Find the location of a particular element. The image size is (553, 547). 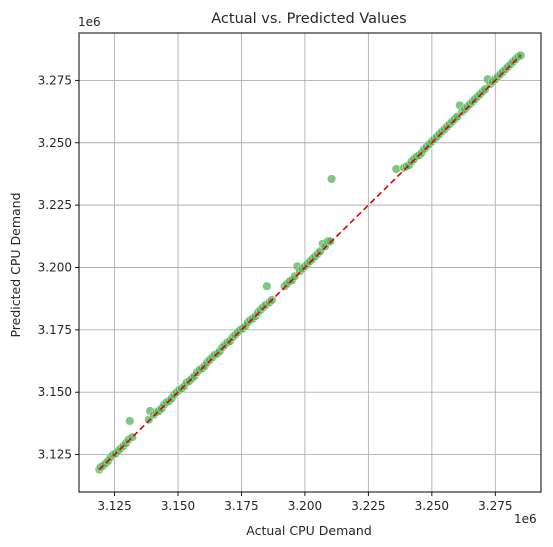

chart-title: Actual vs. Predicted Values is located at coordinates (308, 19).